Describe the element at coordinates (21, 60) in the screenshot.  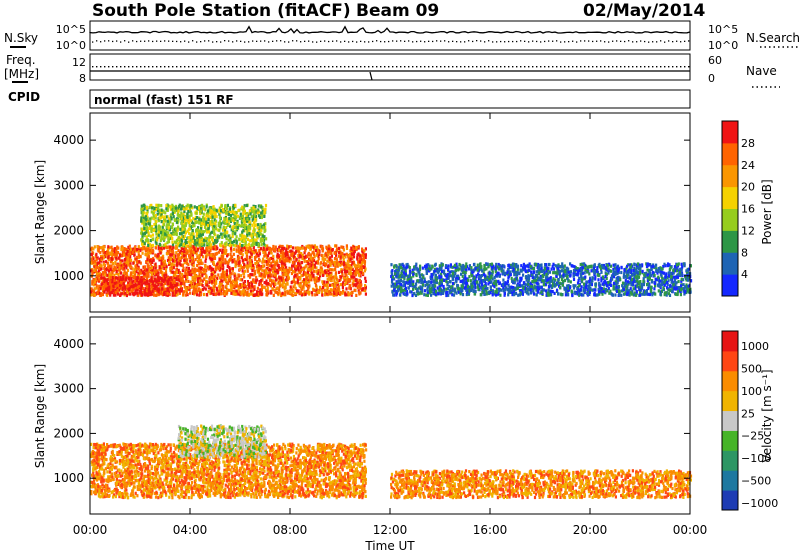
I see `freq-label: Freq.` at that location.